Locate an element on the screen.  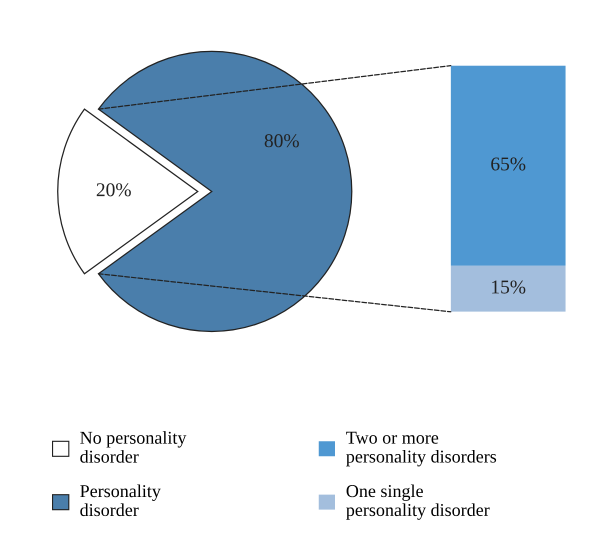
data-label: 65% is located at coordinates (508, 164).